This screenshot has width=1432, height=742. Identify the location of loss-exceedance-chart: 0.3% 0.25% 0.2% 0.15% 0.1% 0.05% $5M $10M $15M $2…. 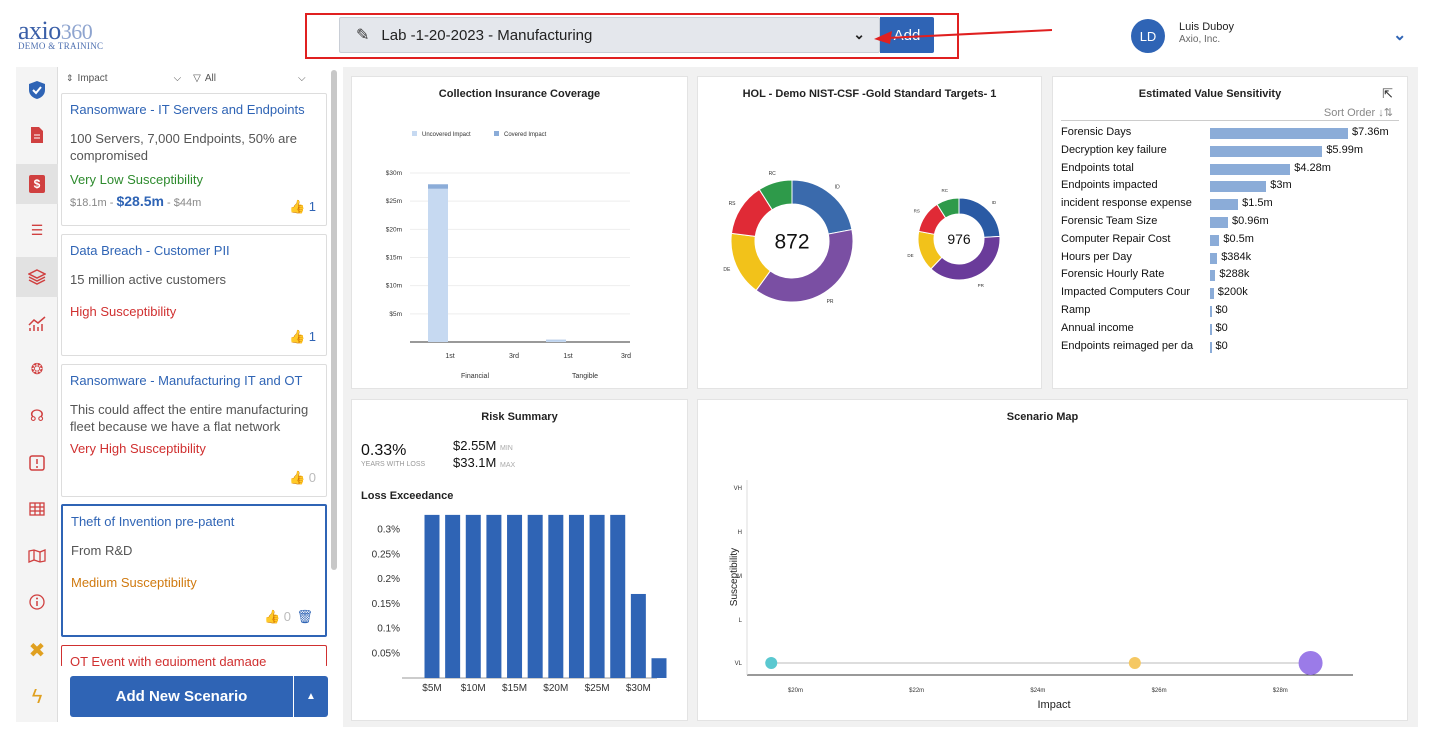
(519, 604).